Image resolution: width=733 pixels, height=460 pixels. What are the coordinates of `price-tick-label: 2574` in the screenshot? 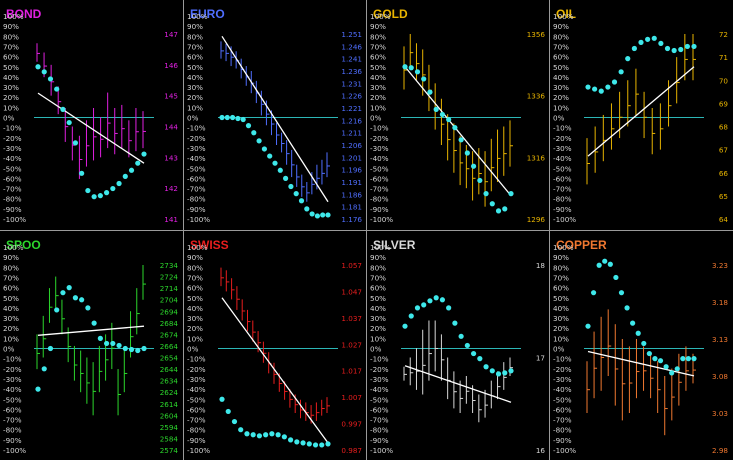 It's located at (169, 450).